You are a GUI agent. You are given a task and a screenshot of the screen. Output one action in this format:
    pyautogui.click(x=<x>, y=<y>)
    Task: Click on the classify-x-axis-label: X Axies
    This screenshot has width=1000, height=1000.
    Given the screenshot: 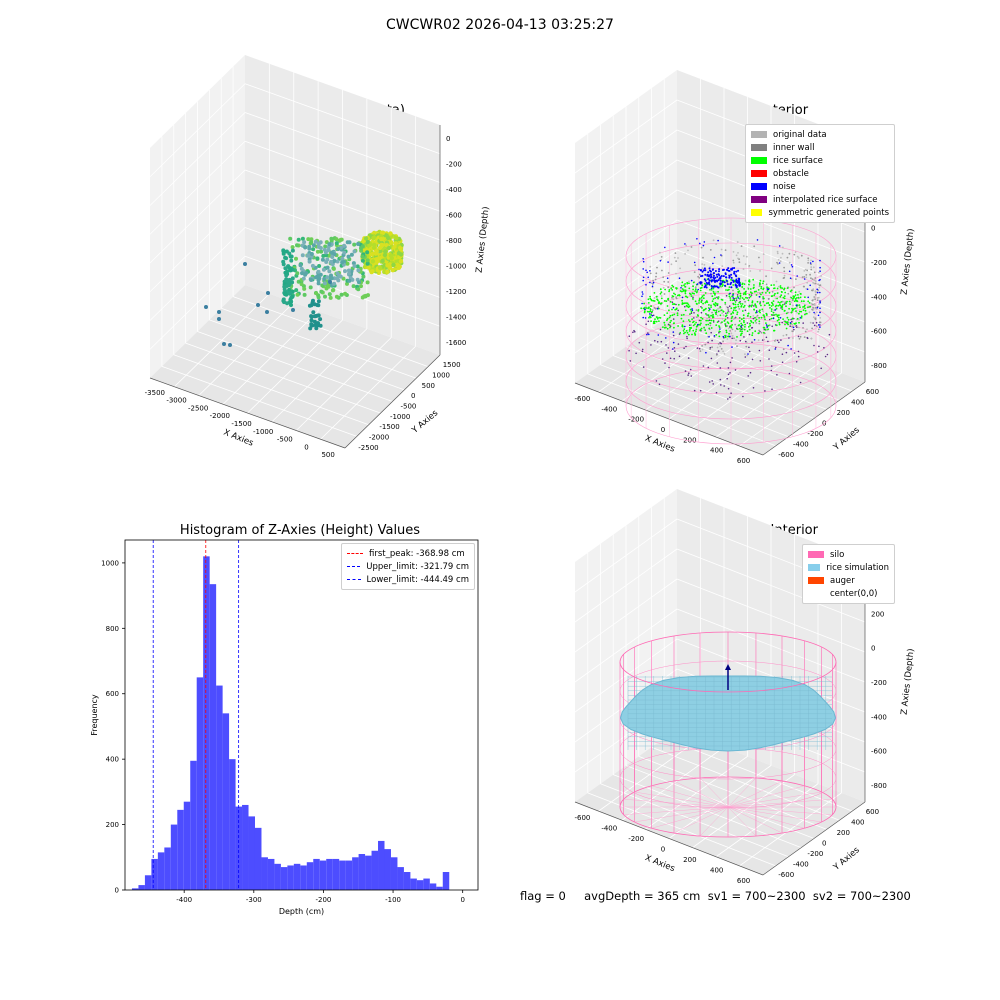 What is the action you would take?
    pyautogui.click(x=659, y=444)
    